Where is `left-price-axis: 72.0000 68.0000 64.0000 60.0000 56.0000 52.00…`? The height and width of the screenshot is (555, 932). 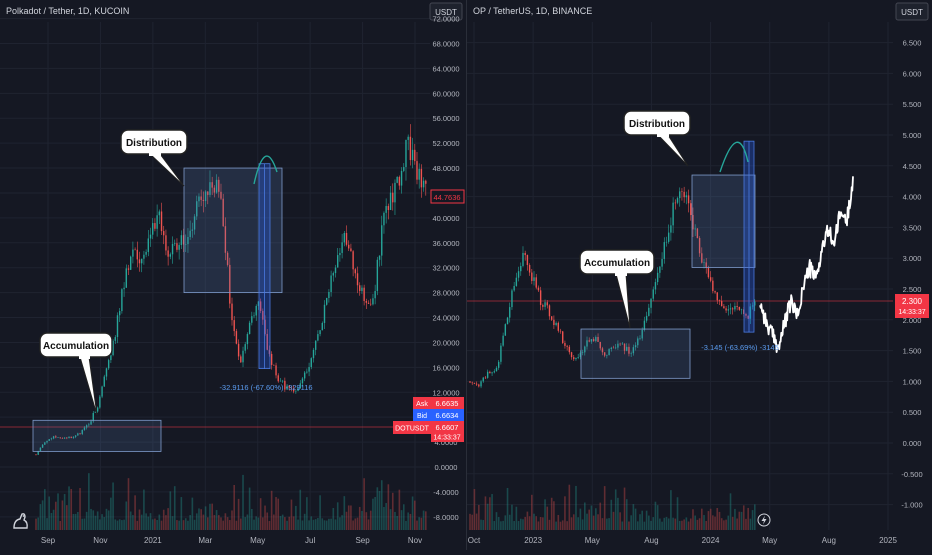 left-price-axis: 72.0000 68.0000 64.0000 60.0000 56.0000 52.00… is located at coordinates (445, 268).